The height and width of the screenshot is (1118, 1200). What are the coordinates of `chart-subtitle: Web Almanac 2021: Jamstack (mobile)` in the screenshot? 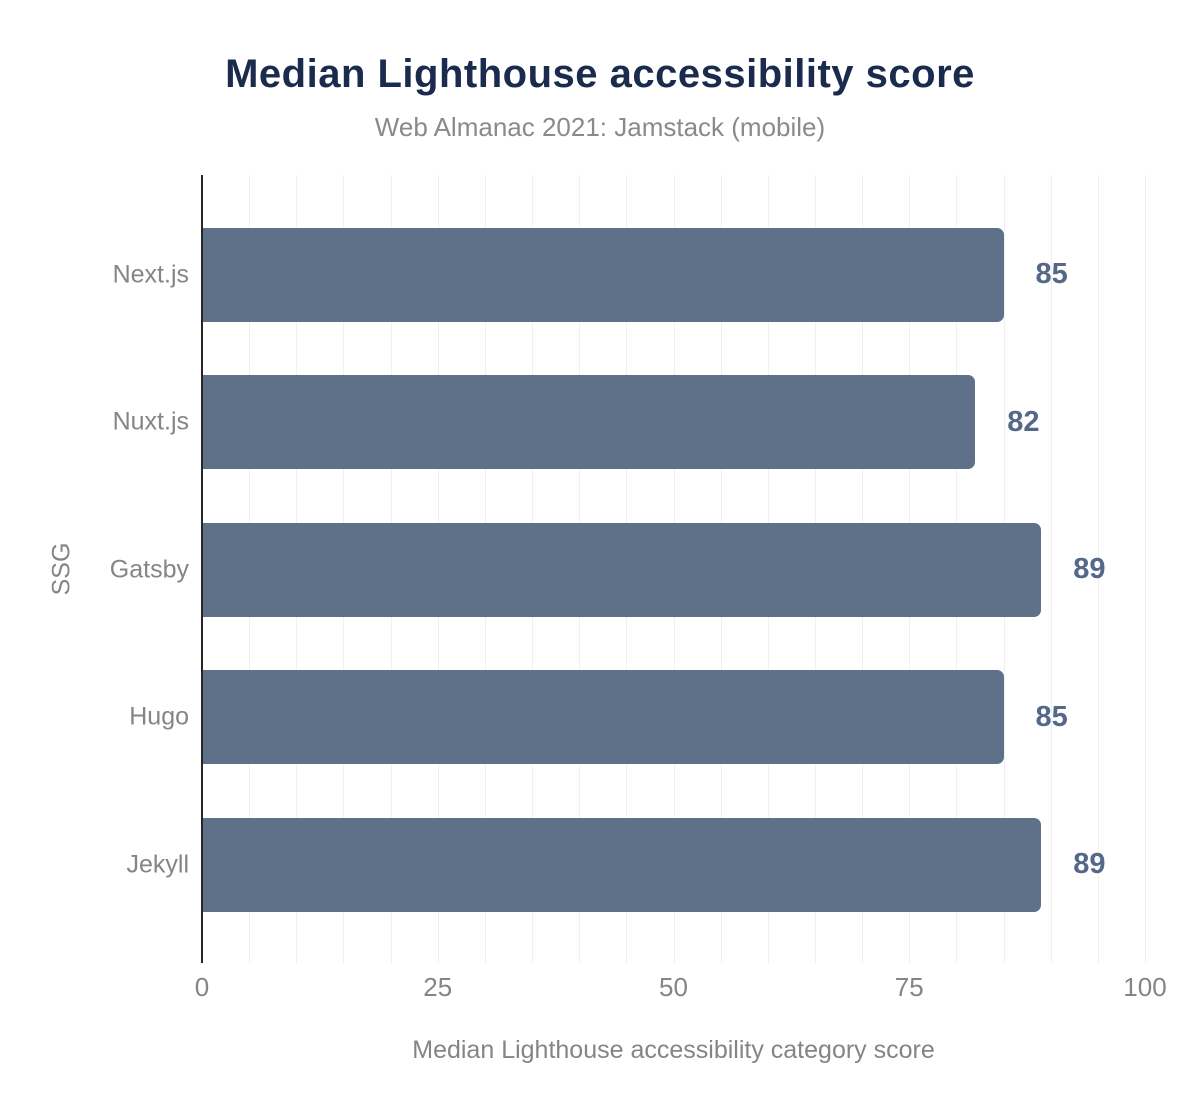 It's located at (600, 127).